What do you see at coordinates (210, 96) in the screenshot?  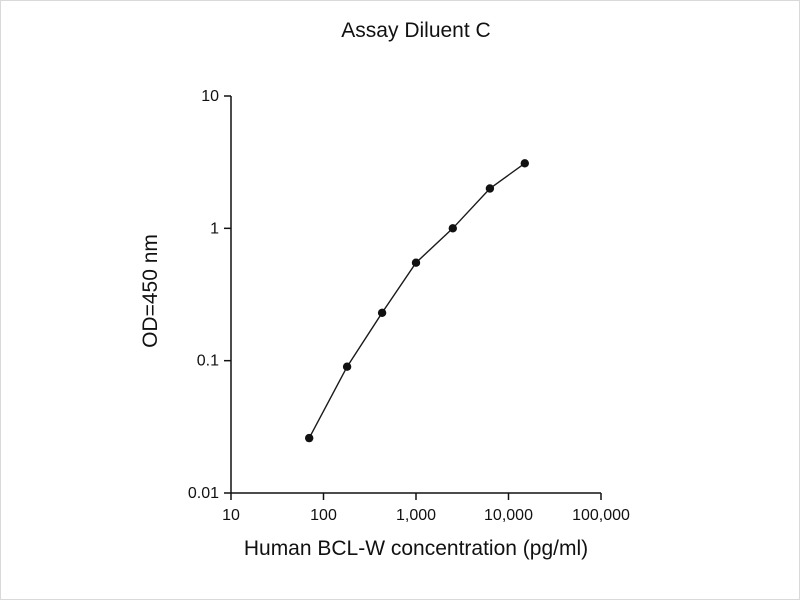 I see `y-tick-label: 10` at bounding box center [210, 96].